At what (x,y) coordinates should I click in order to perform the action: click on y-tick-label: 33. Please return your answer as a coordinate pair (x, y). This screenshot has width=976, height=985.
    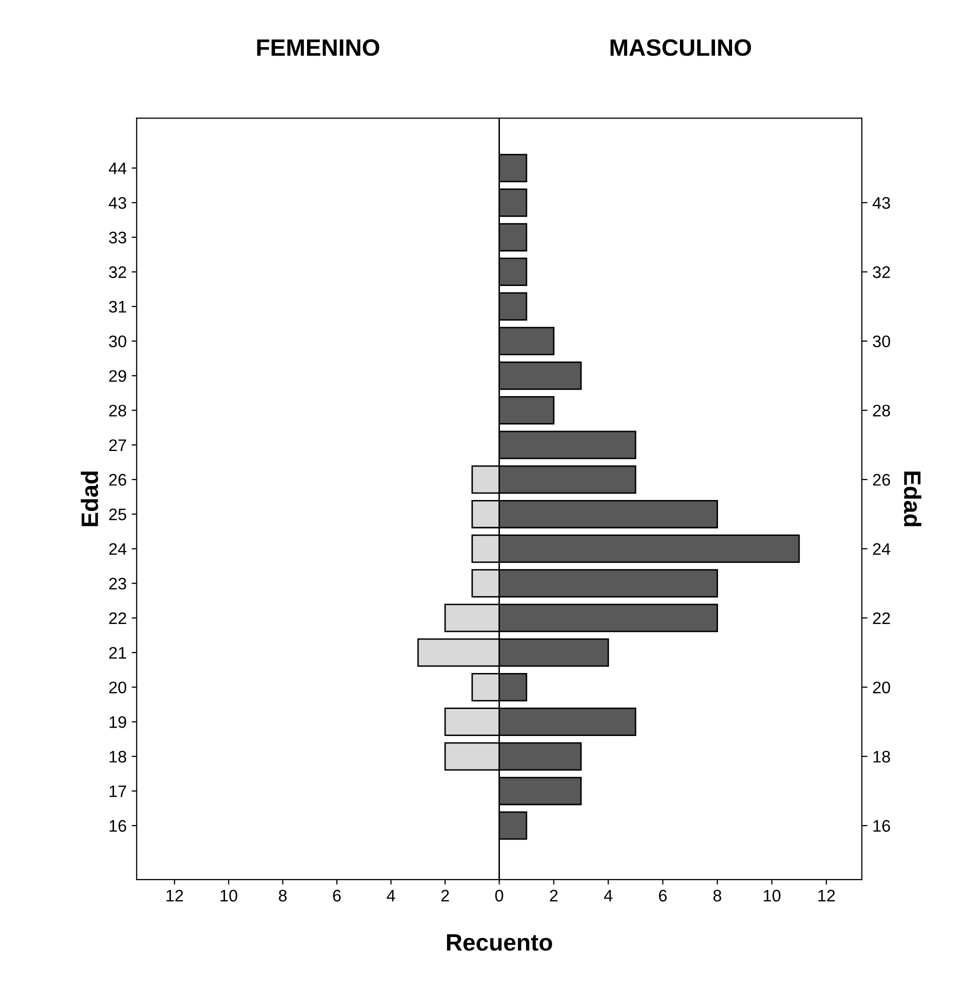
    Looking at the image, I should click on (117, 238).